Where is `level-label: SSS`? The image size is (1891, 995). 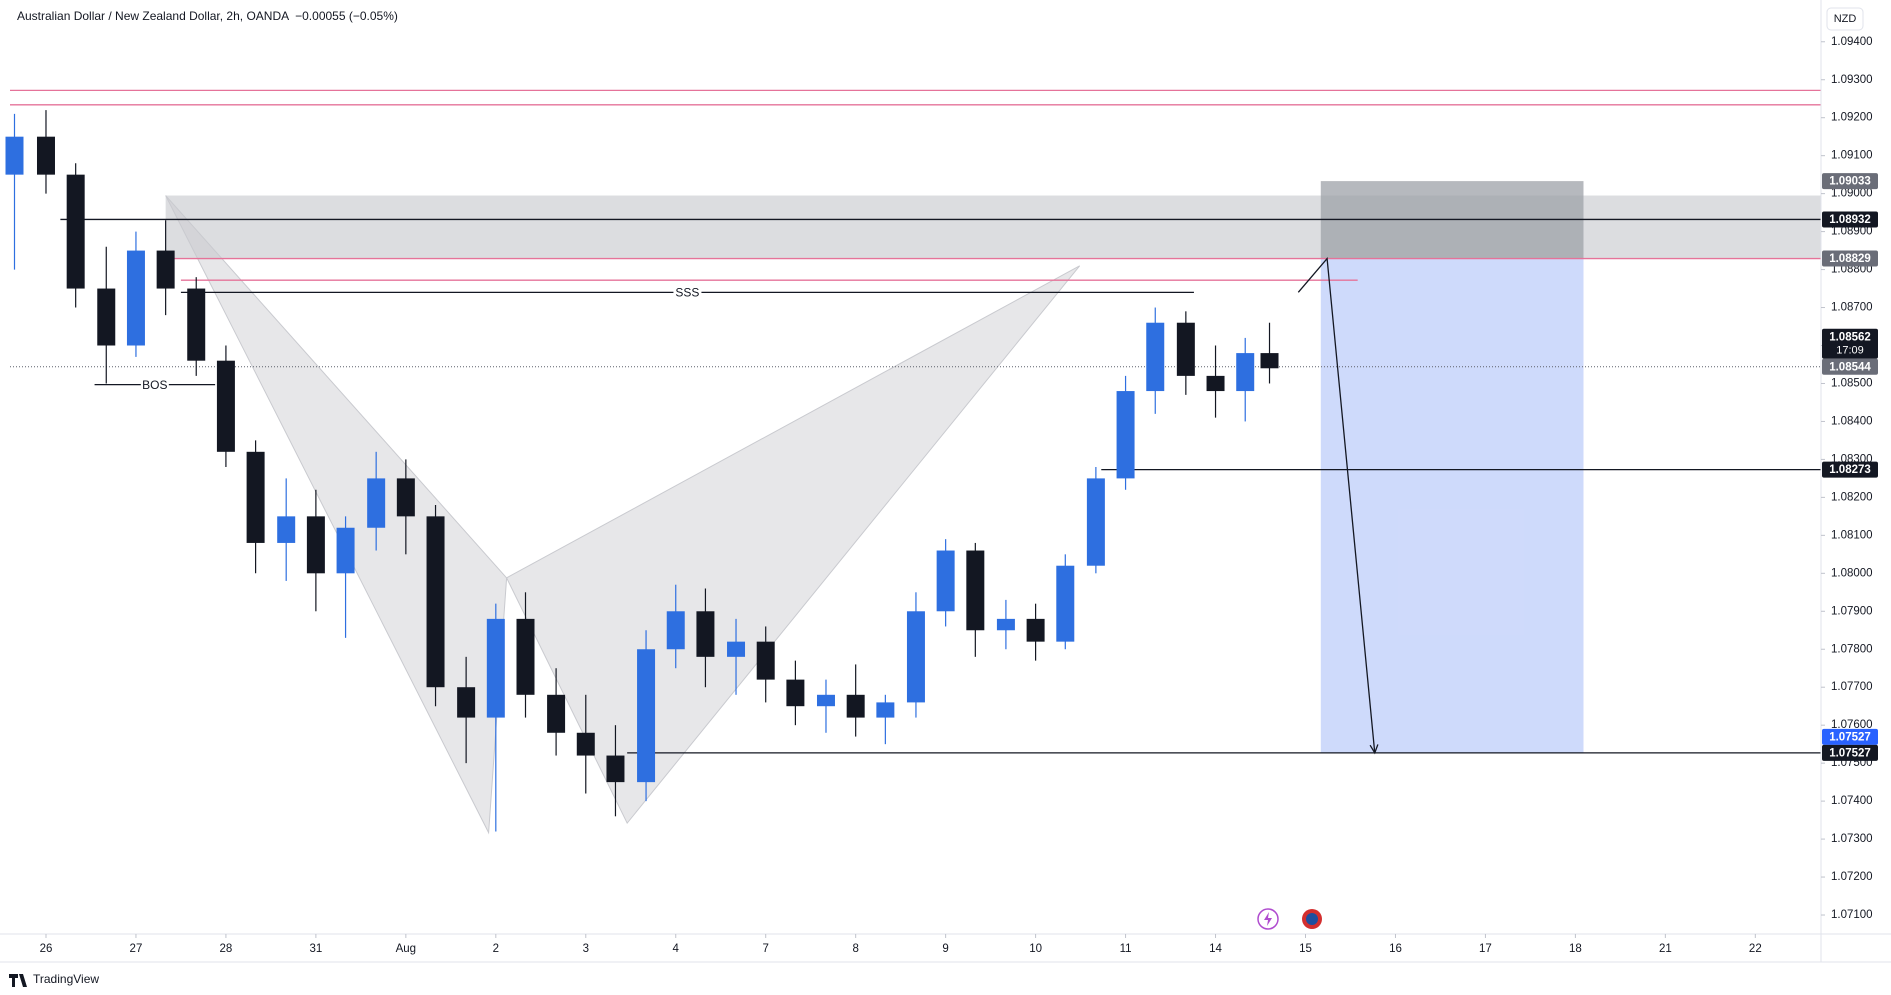
level-label: SSS is located at coordinates (687, 293).